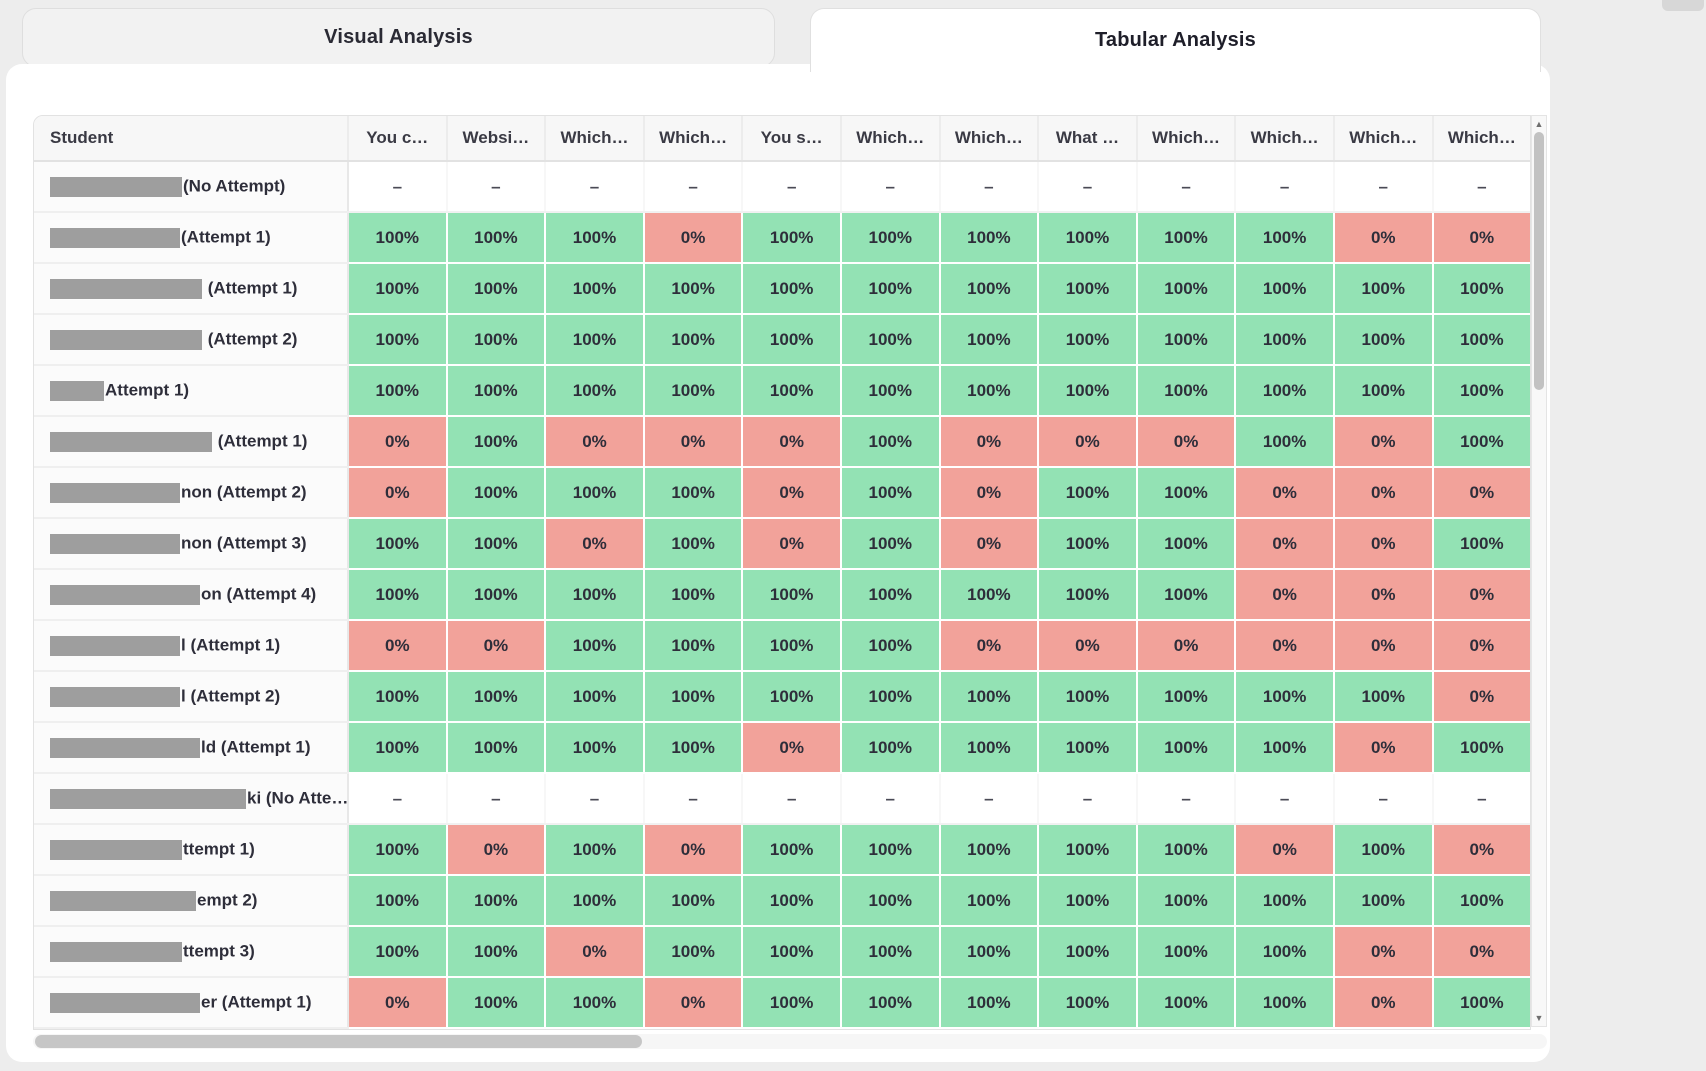 This screenshot has width=1706, height=1071. What do you see at coordinates (1539, 571) in the screenshot?
I see `vertical-scrollbar: ▲ ▼` at bounding box center [1539, 571].